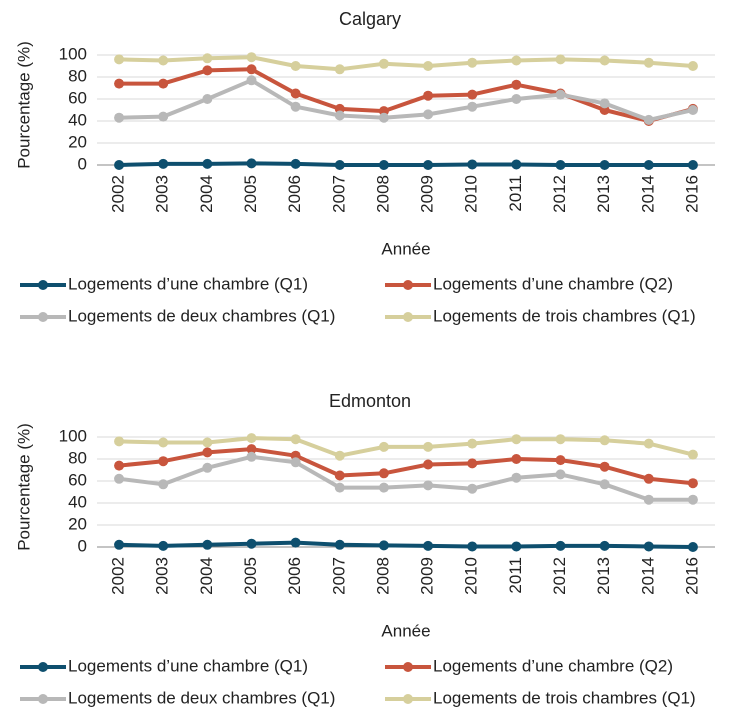 The image size is (738, 709). Describe the element at coordinates (294, 194) in the screenshot. I see `x-tick-label: 2006` at that location.